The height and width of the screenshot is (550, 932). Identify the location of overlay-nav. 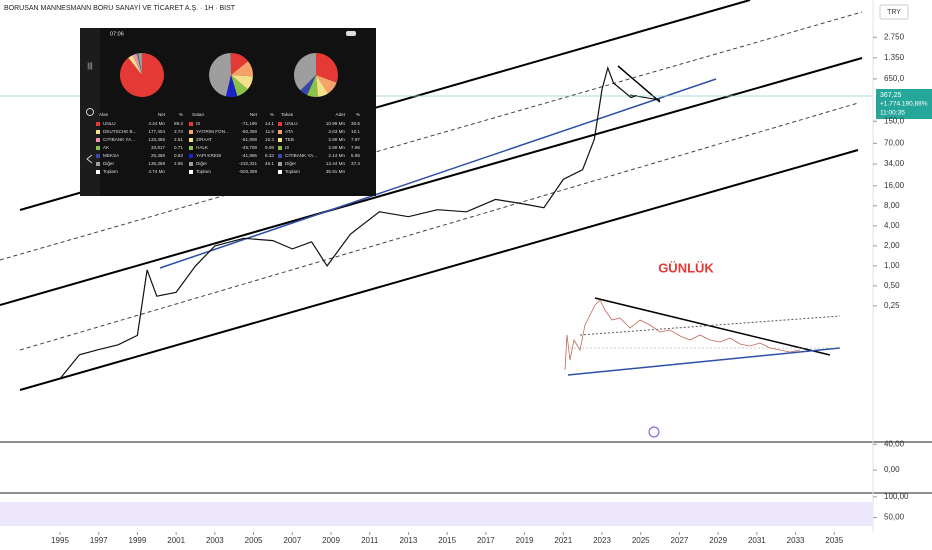
(90, 112).